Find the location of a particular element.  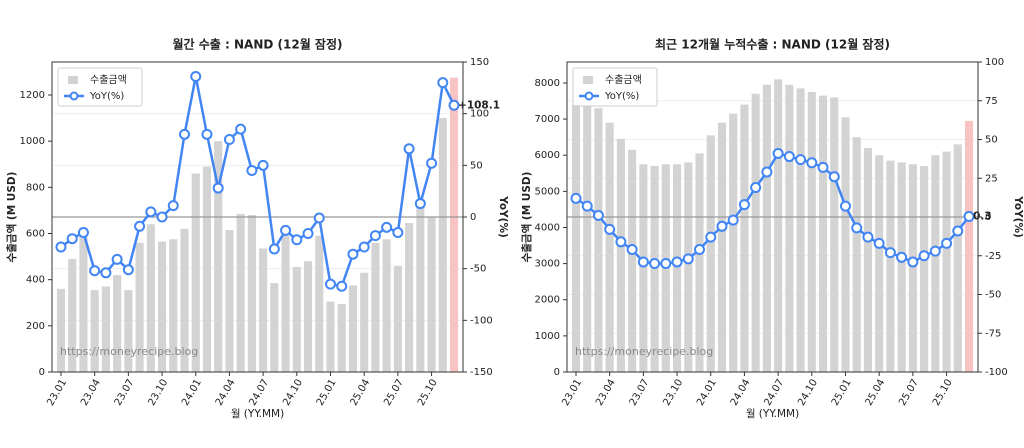

x-tick-label: 25.01 is located at coordinates (842, 393).